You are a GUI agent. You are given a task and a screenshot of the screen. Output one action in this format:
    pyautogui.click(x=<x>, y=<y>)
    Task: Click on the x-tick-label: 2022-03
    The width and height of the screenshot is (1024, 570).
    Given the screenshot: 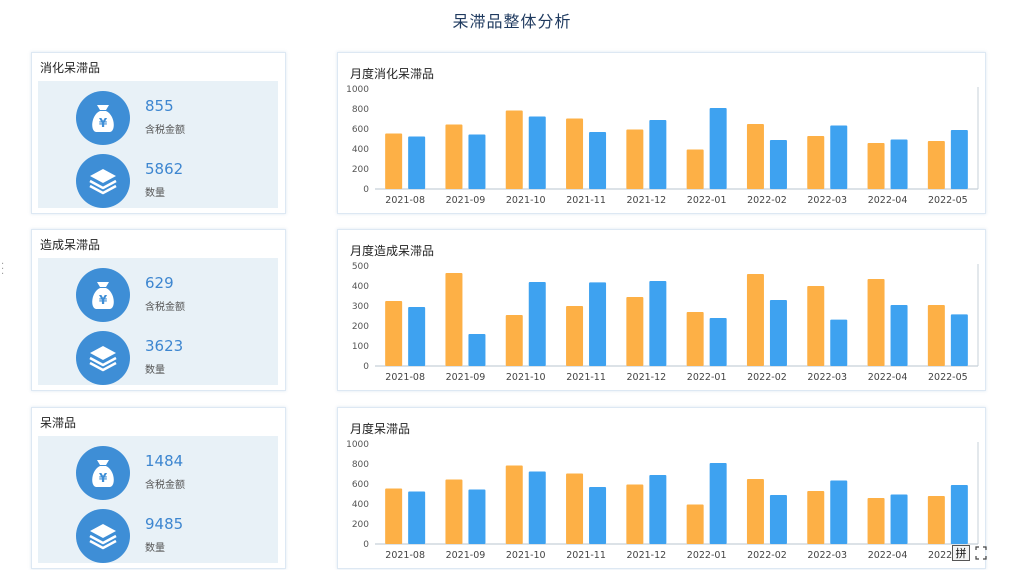 What is the action you would take?
    pyautogui.click(x=827, y=377)
    